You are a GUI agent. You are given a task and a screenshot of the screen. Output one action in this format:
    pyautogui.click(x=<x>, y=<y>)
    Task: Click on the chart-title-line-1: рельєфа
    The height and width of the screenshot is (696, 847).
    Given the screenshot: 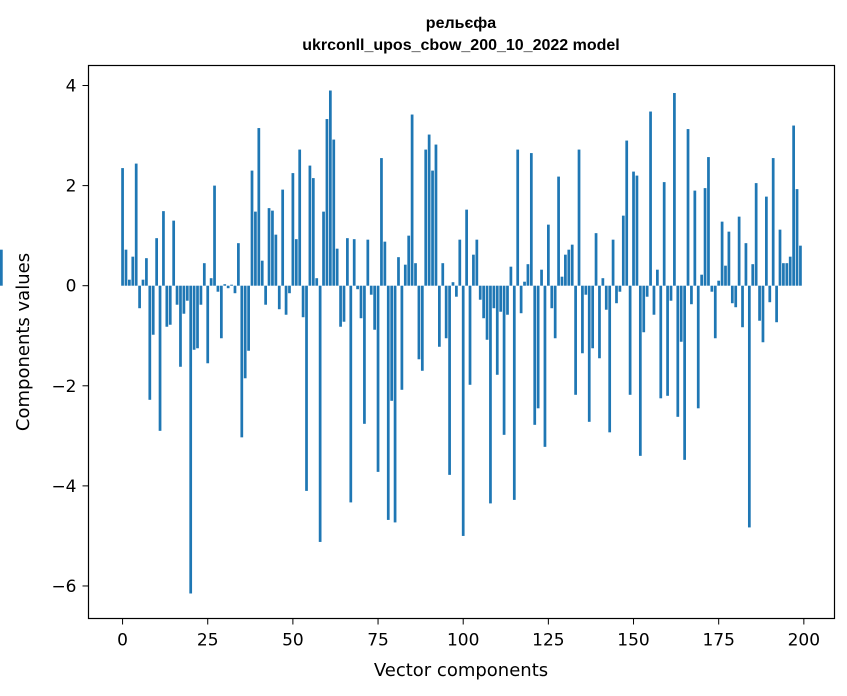 What is the action you would take?
    pyautogui.click(x=461, y=23)
    